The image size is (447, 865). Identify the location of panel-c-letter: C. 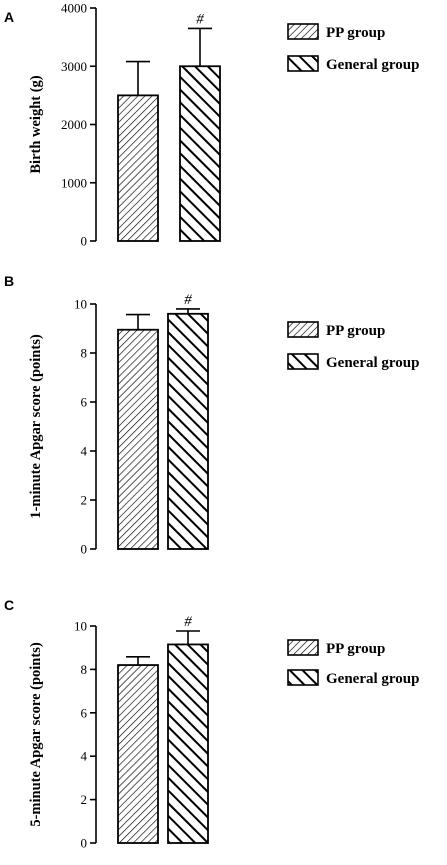
(9, 605).